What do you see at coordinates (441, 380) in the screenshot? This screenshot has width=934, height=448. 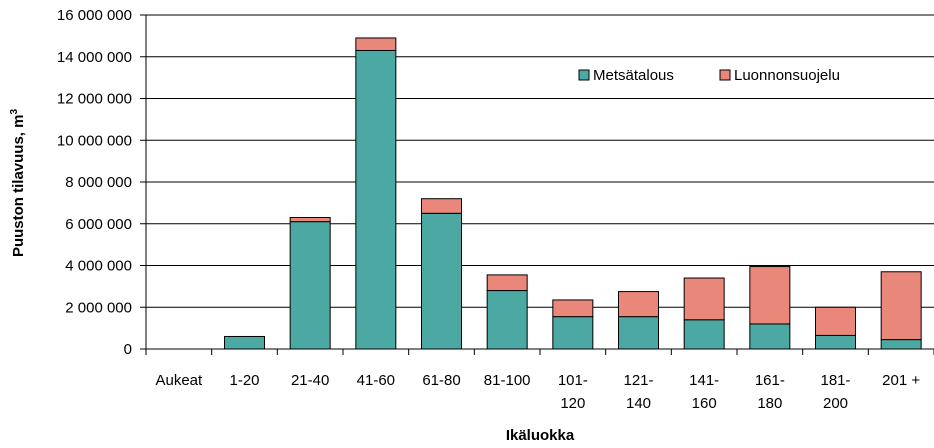 I see `x-tick-label: 61-80` at bounding box center [441, 380].